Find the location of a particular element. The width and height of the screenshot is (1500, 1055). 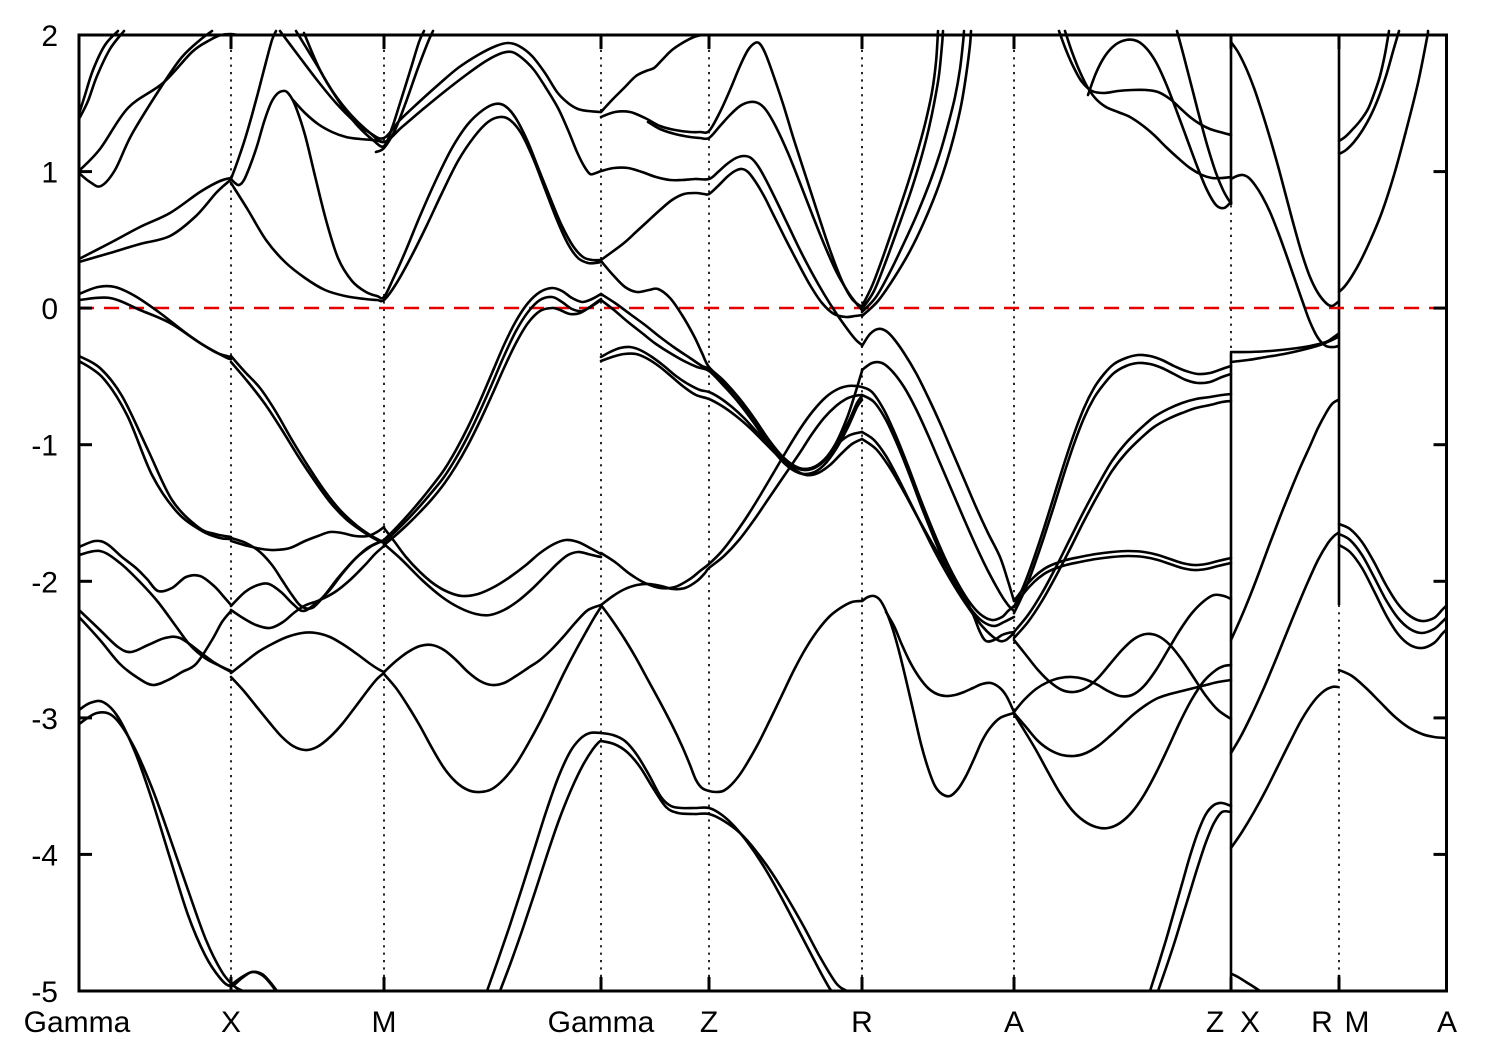

svg-text: 1 is located at coordinates (49, 173).